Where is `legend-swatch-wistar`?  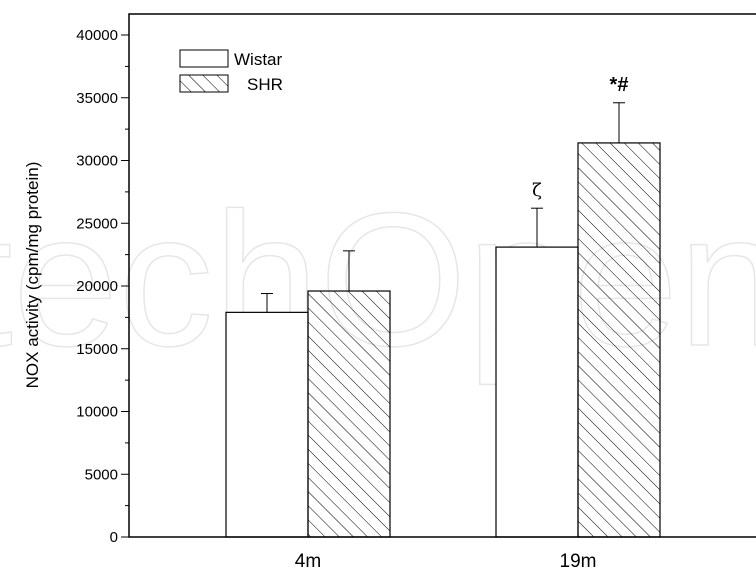
legend-swatch-wistar is located at coordinates (204, 58).